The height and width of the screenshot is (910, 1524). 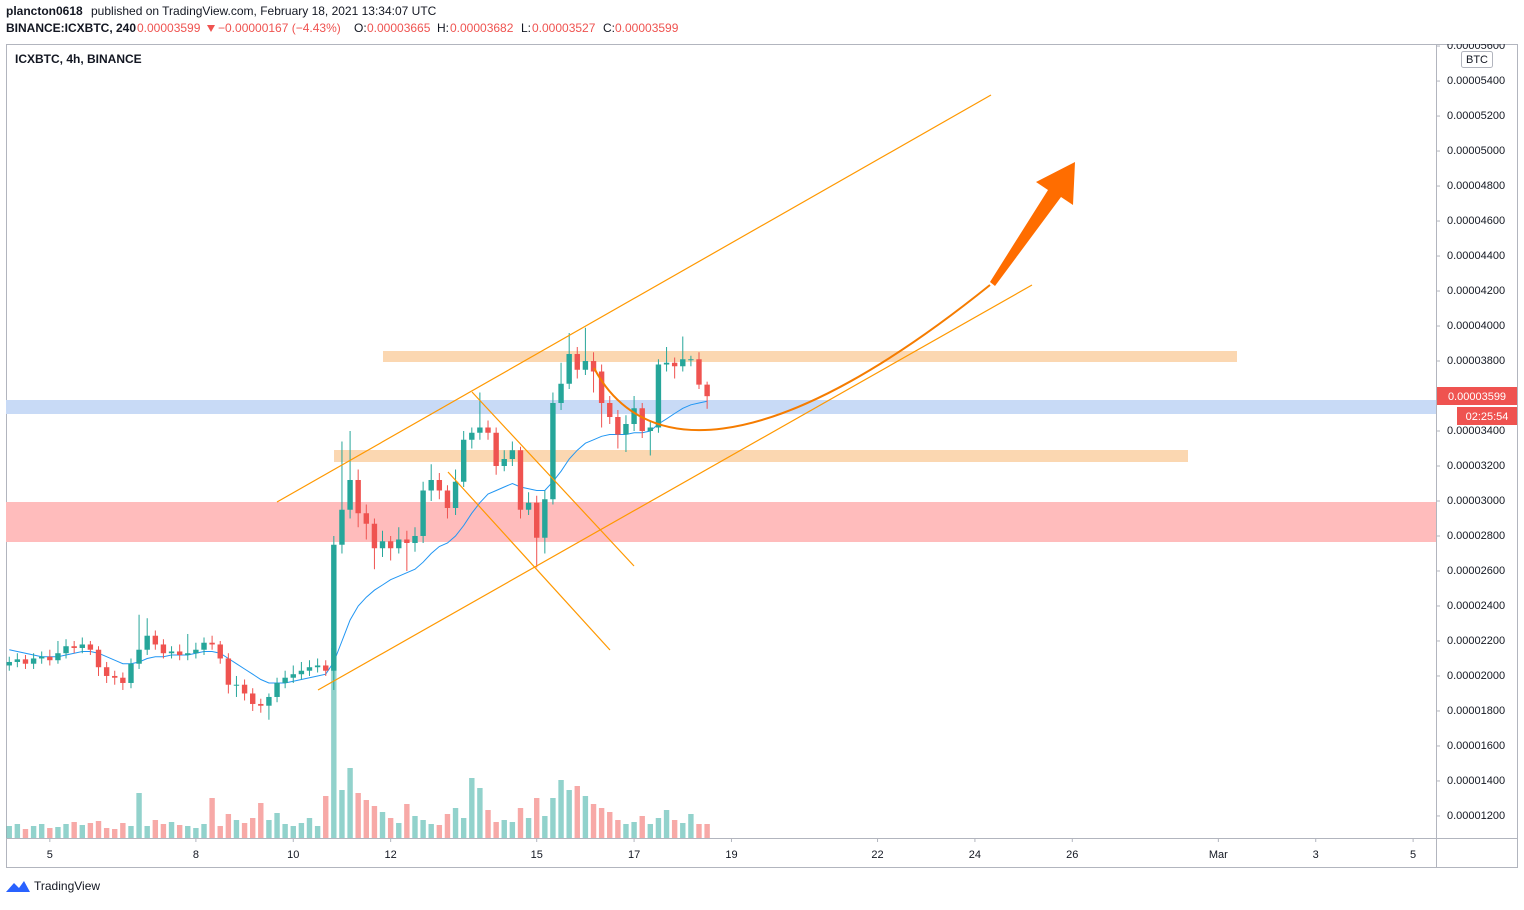 I want to click on y-tick-label: 0.00002800, so click(x=1476, y=536).